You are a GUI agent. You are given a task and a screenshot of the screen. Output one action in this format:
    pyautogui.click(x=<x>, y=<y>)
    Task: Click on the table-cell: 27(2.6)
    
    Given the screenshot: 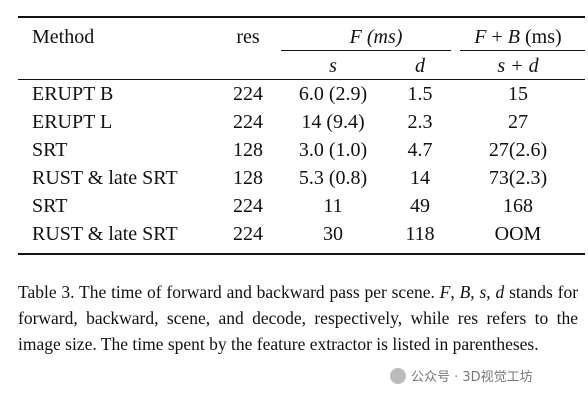 What is the action you would take?
    pyautogui.click(x=518, y=150)
    